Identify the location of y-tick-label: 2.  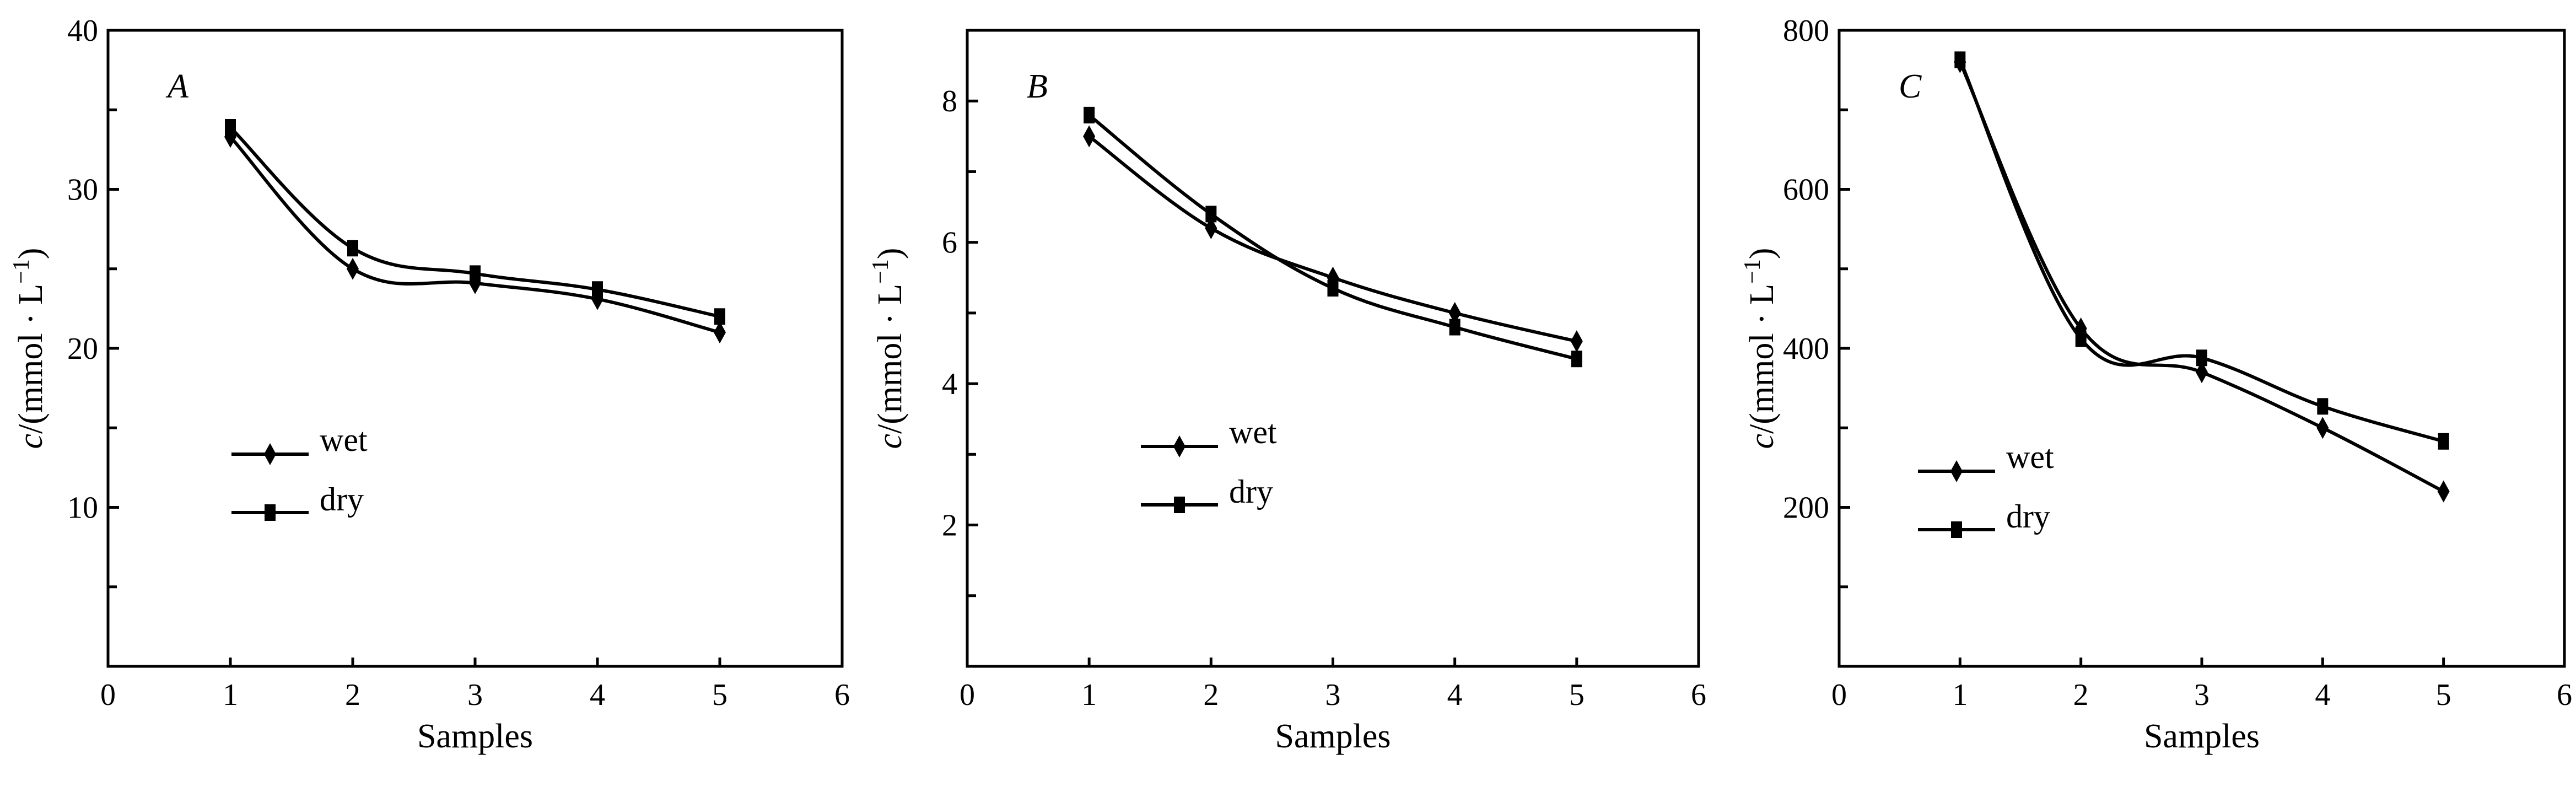
(950, 526).